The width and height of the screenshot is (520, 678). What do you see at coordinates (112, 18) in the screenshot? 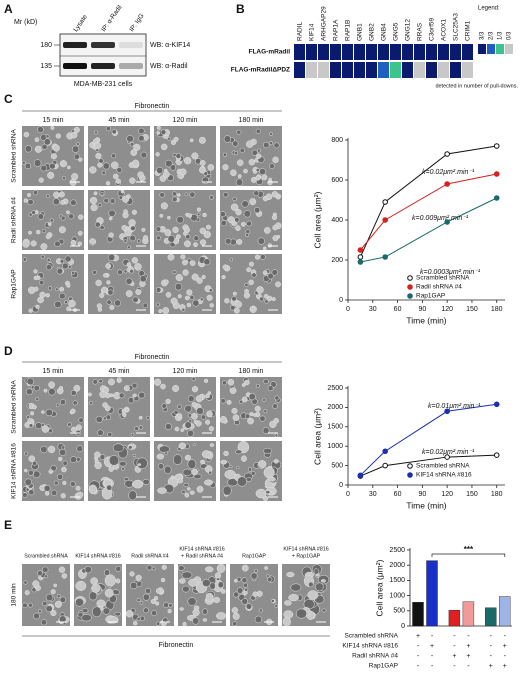
I see `lane-label: IP: α-Radil` at bounding box center [112, 18].